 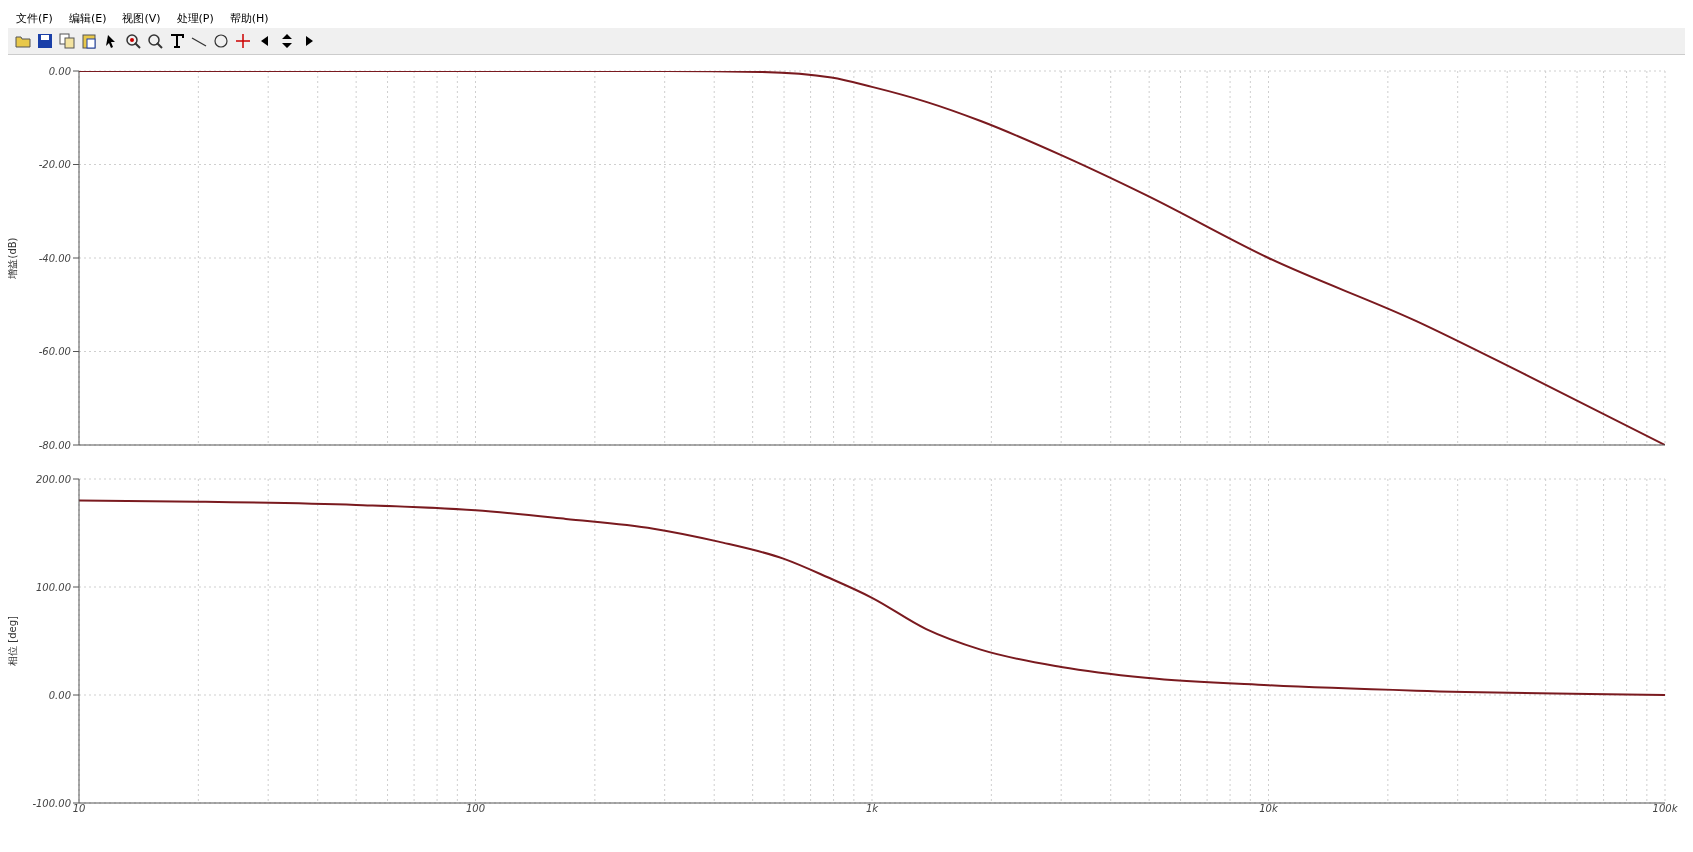 I want to click on text: 处理(P), so click(x=195, y=18).